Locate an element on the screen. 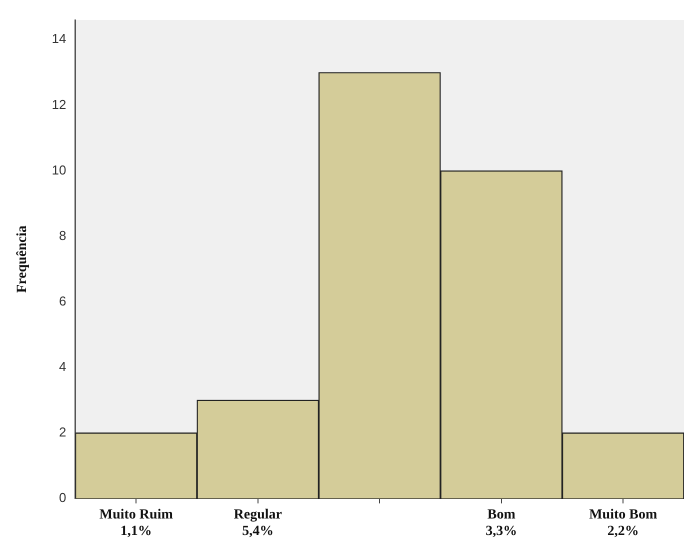 The height and width of the screenshot is (551, 684). y-tick-label: 0 is located at coordinates (62, 497).